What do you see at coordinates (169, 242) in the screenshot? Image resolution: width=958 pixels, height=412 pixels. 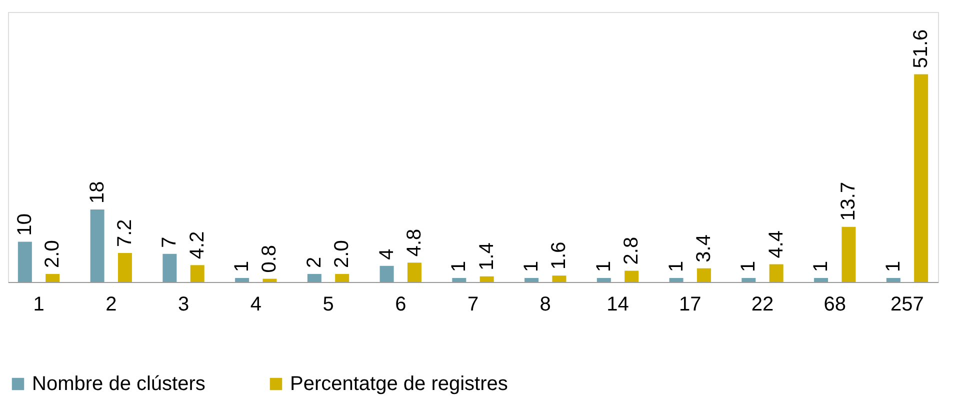 I see `data-label: 7` at bounding box center [169, 242].